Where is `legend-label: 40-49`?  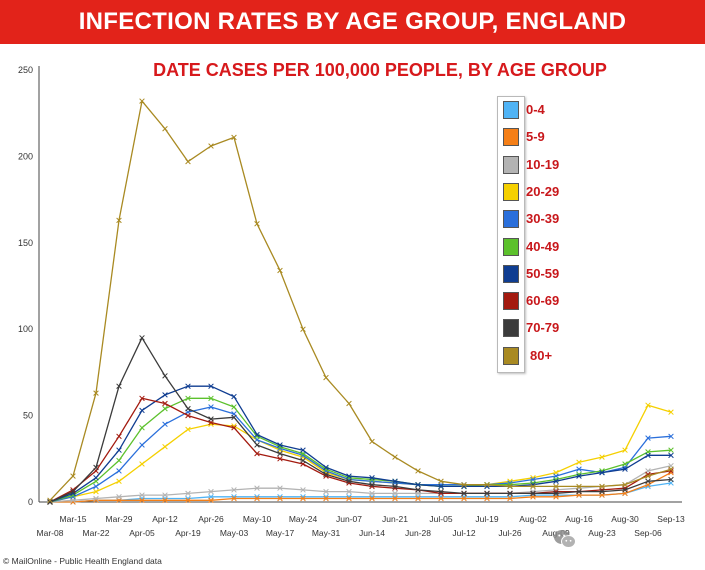 legend-label: 40-49 is located at coordinates (543, 246).